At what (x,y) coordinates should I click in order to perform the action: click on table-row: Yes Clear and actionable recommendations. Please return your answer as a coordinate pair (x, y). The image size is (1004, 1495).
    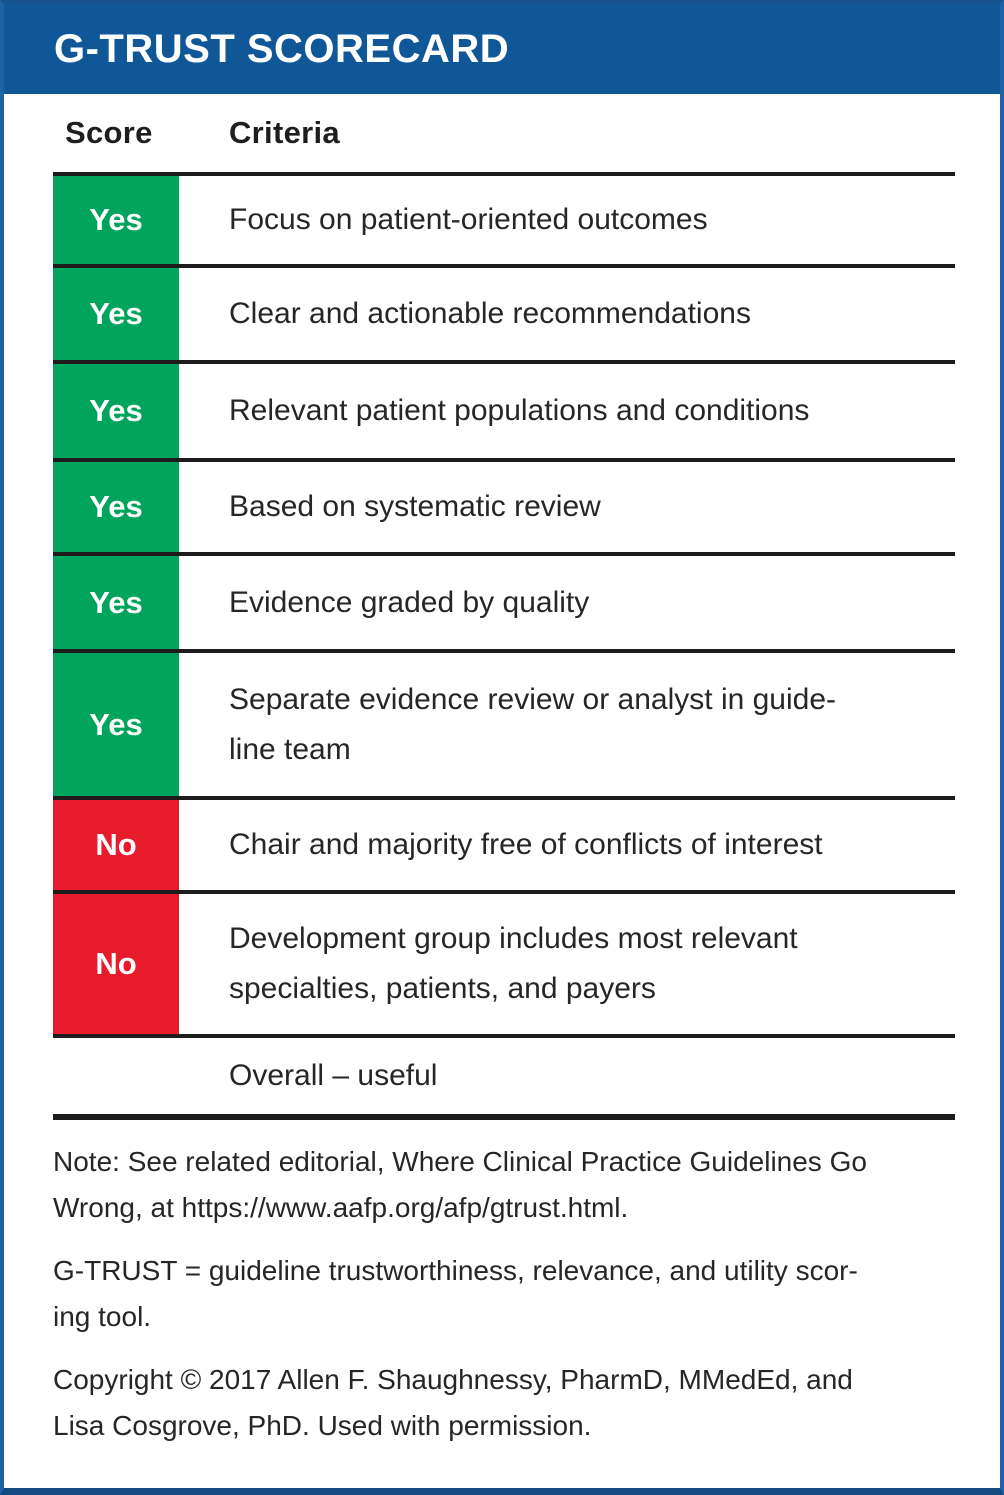
    Looking at the image, I should click on (504, 312).